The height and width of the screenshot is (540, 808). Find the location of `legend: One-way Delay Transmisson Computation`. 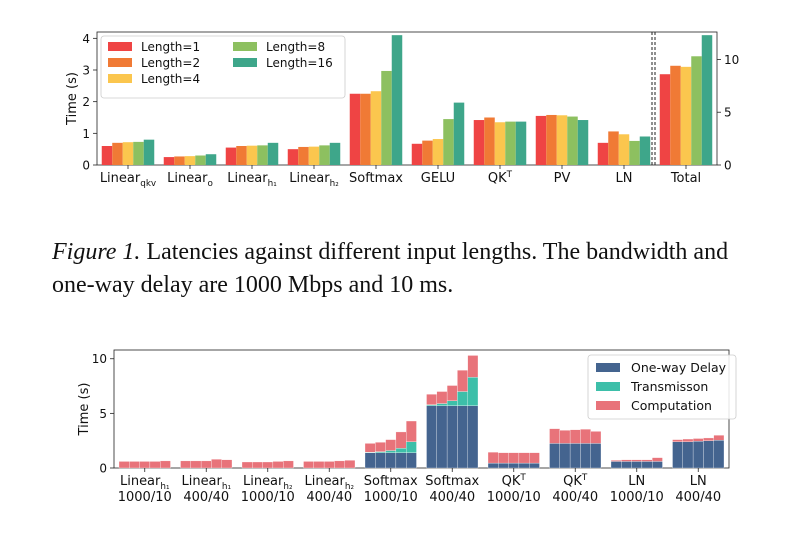

legend: One-way Delay Transmisson Computation is located at coordinates (662, 387).